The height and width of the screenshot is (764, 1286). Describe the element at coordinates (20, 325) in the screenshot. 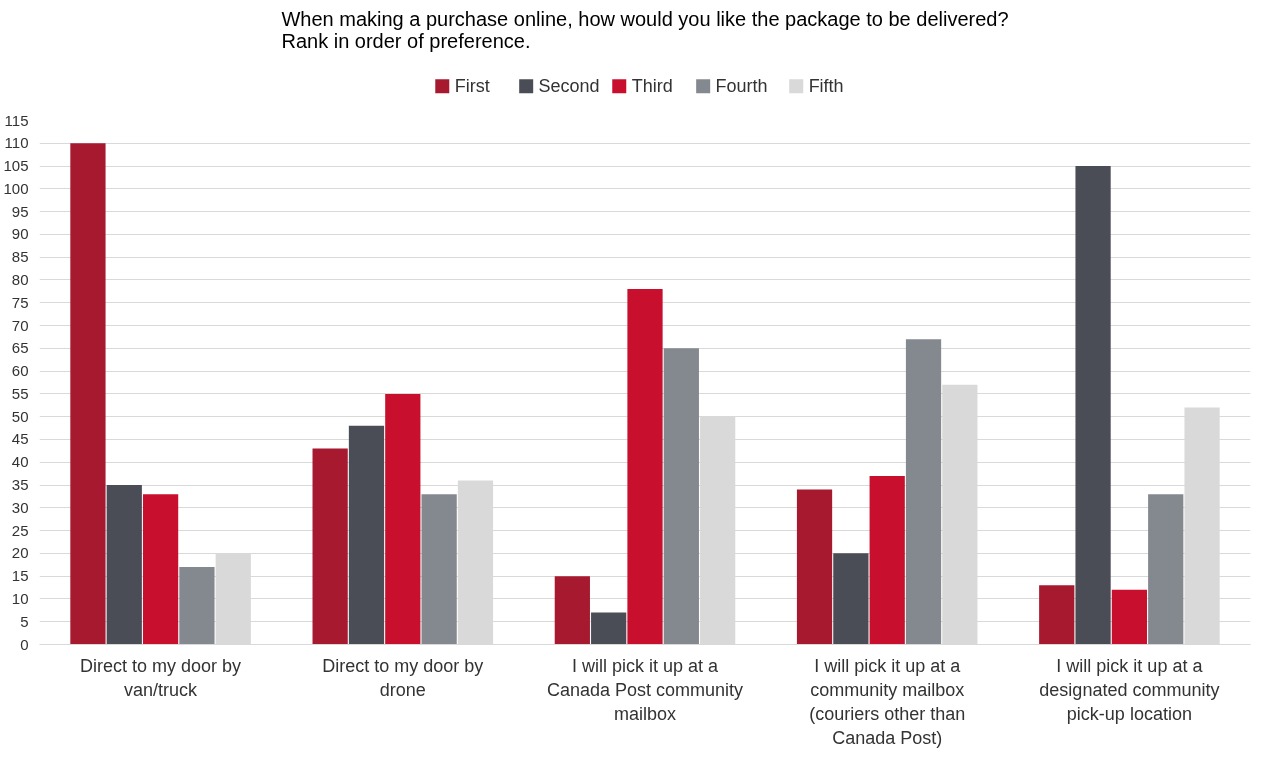

I see `y-tick-label: 70` at that location.